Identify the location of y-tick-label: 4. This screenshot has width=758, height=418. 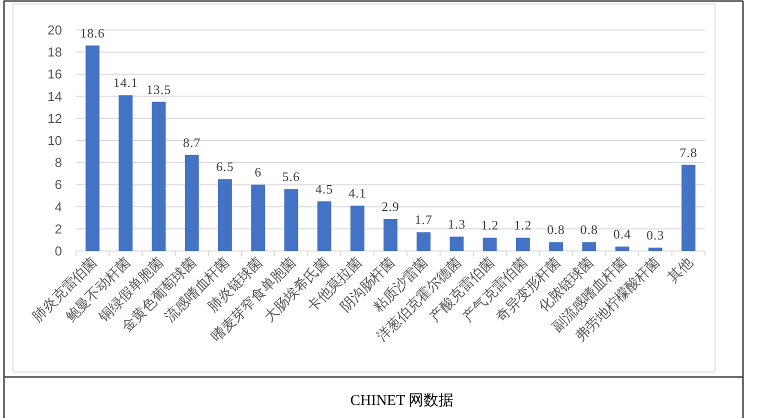
(58, 206).